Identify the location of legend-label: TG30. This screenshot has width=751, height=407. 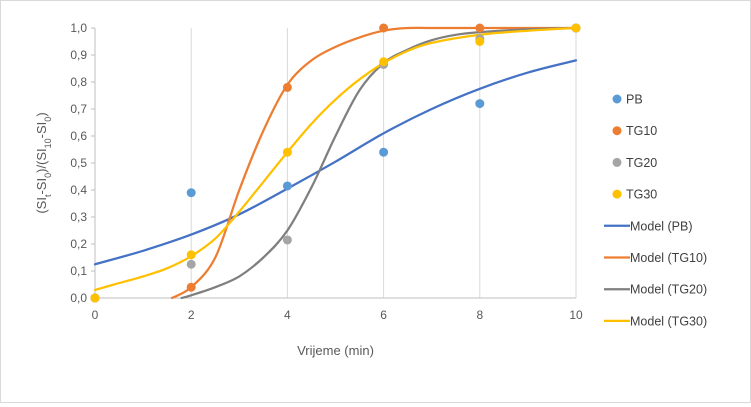
(641, 195).